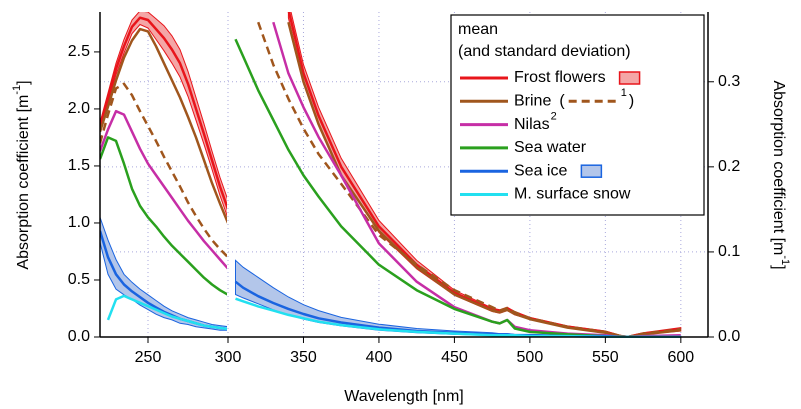 This screenshot has width=801, height=409. Describe the element at coordinates (478, 29) in the screenshot. I see `legend-title: mean` at that location.